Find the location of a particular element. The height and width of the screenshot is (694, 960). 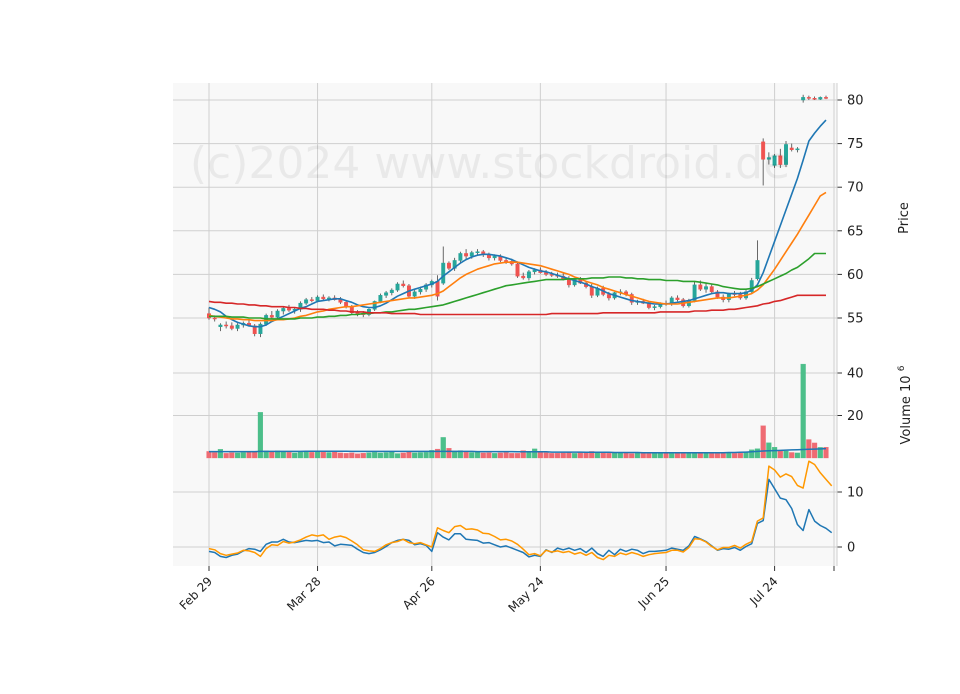

volume-y-tick-label: 40 is located at coordinates (855, 374).